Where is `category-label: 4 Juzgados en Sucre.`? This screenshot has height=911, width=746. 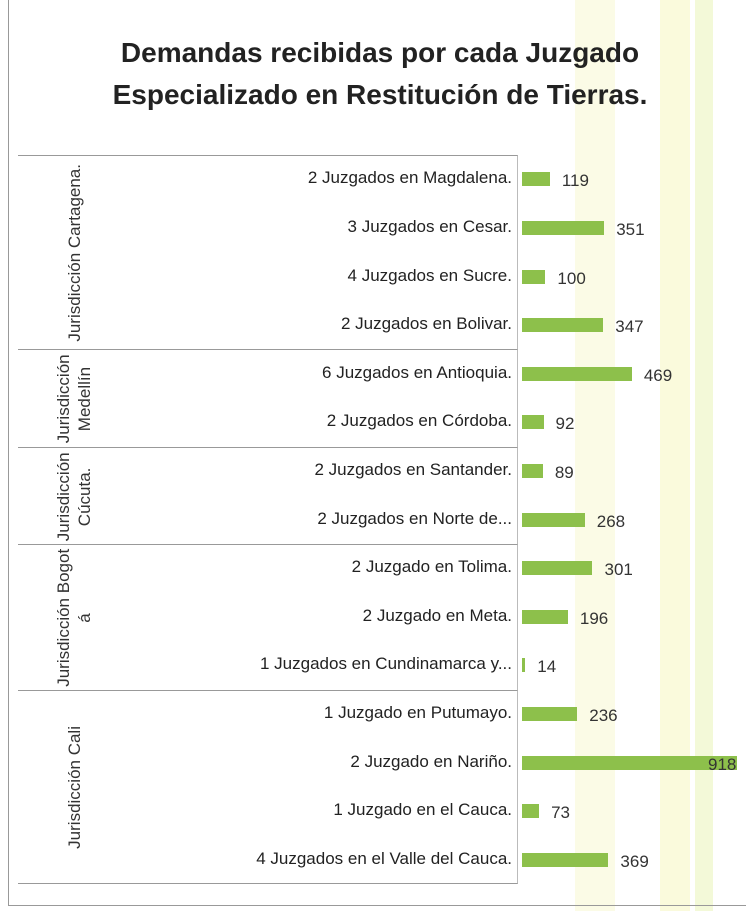
category-label: 4 Juzgados en Sucre. is located at coordinates (429, 275).